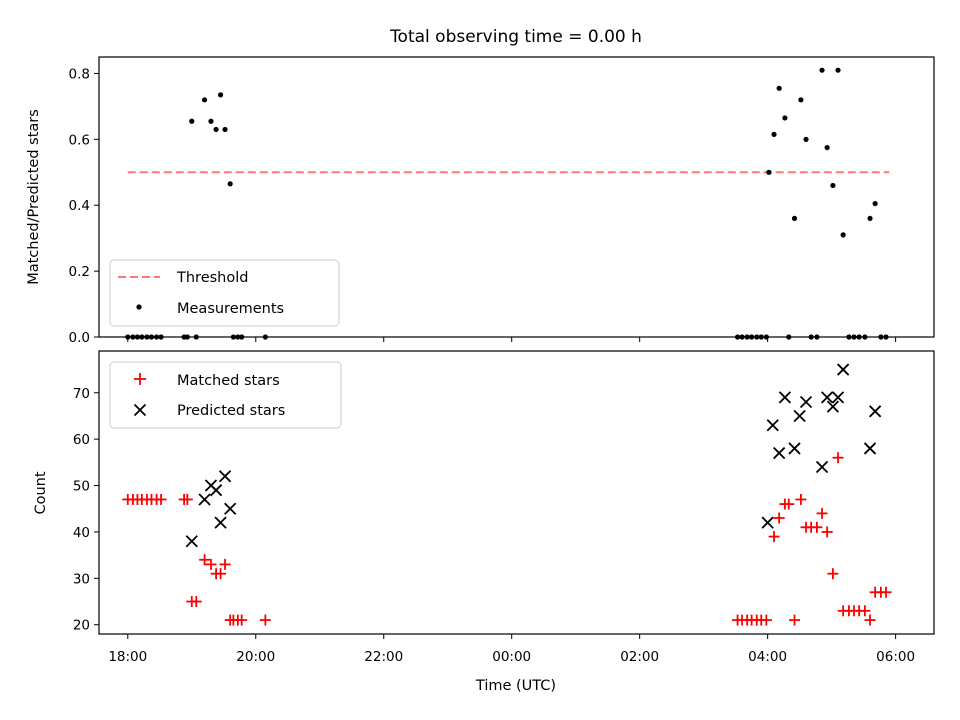 This screenshot has width=960, height=720. I want to click on bottom-y-tick-label: 70, so click(81, 394).